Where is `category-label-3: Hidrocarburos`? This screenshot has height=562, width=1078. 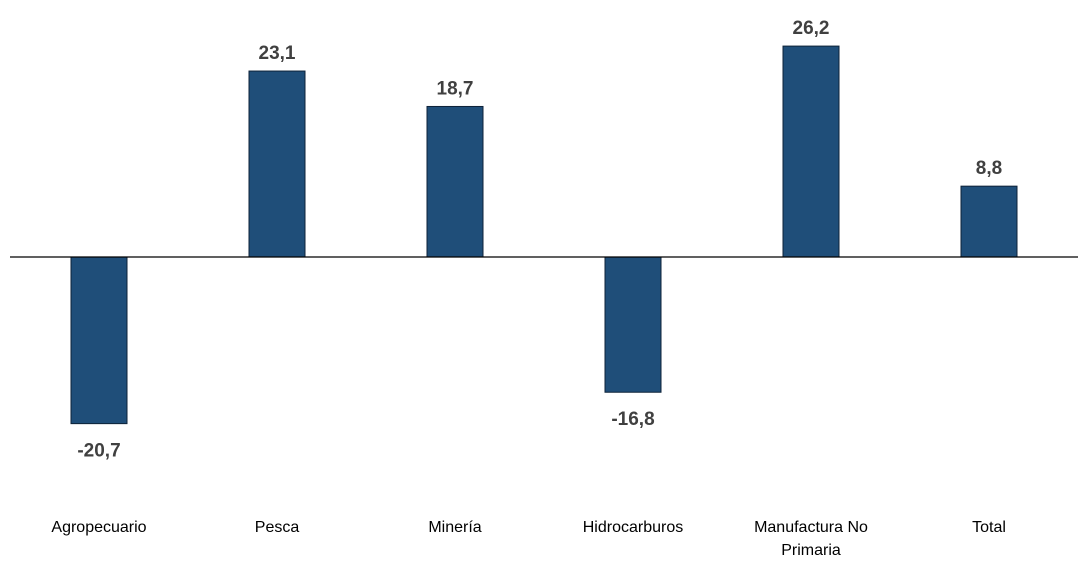
category-label-3: Hidrocarburos is located at coordinates (633, 527).